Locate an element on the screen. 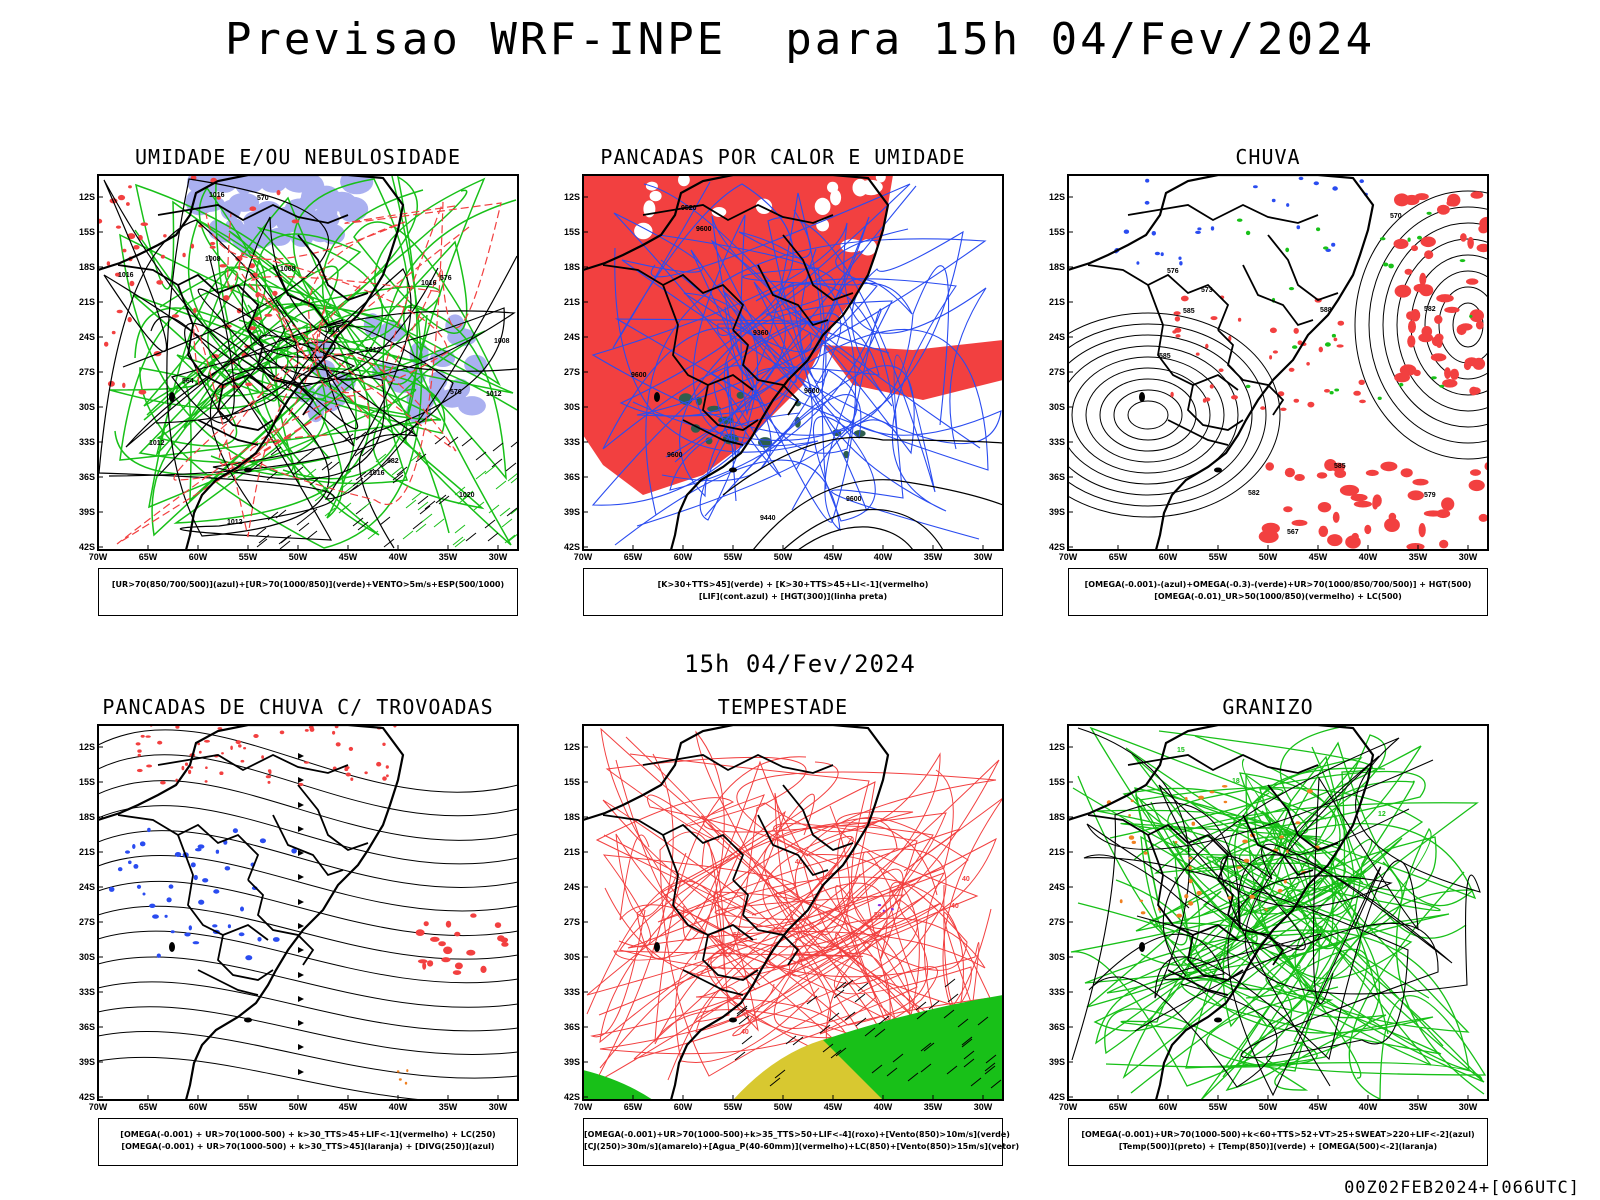  lat-label: 24S is located at coordinates (87, 337).